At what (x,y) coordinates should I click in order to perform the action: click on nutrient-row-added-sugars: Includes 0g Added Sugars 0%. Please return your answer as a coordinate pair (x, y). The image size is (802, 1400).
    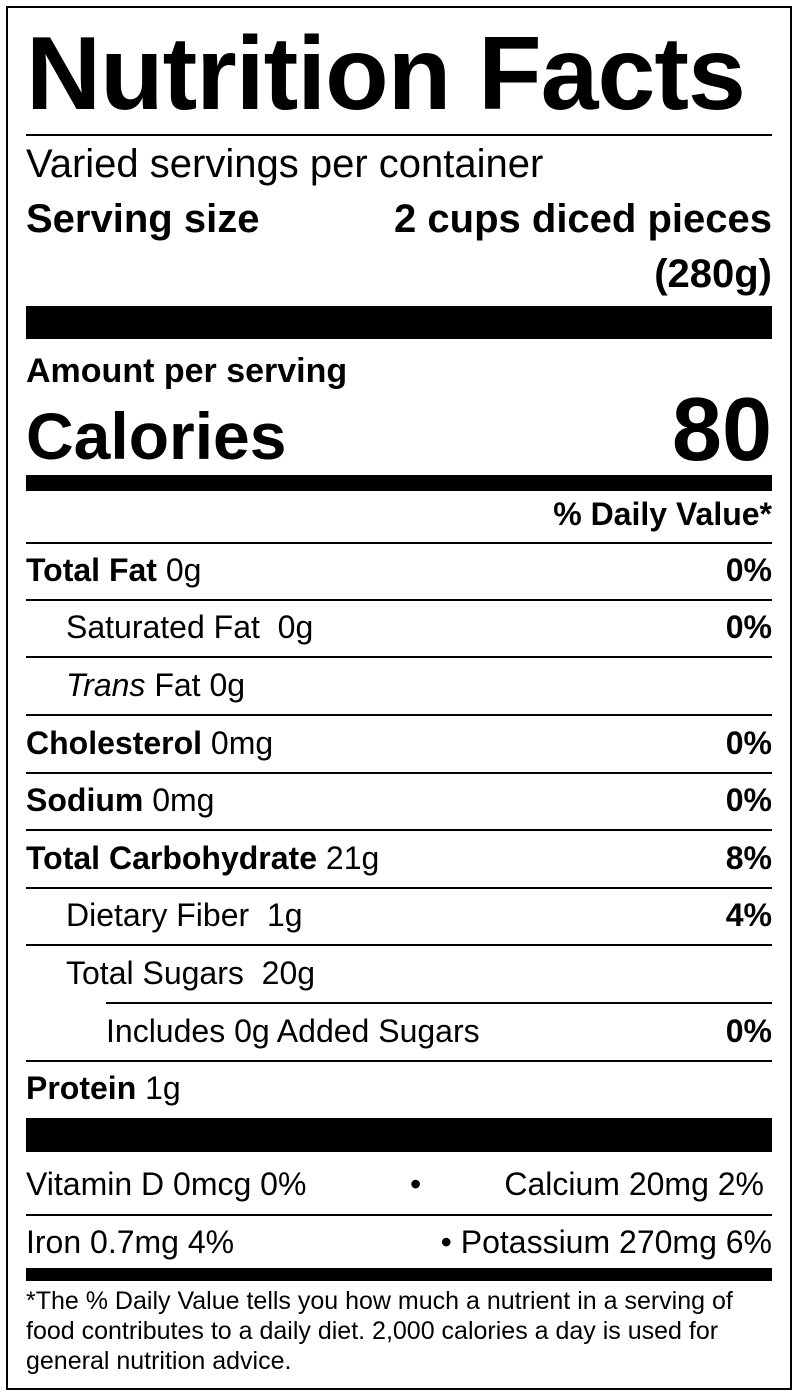
    Looking at the image, I should click on (399, 1031).